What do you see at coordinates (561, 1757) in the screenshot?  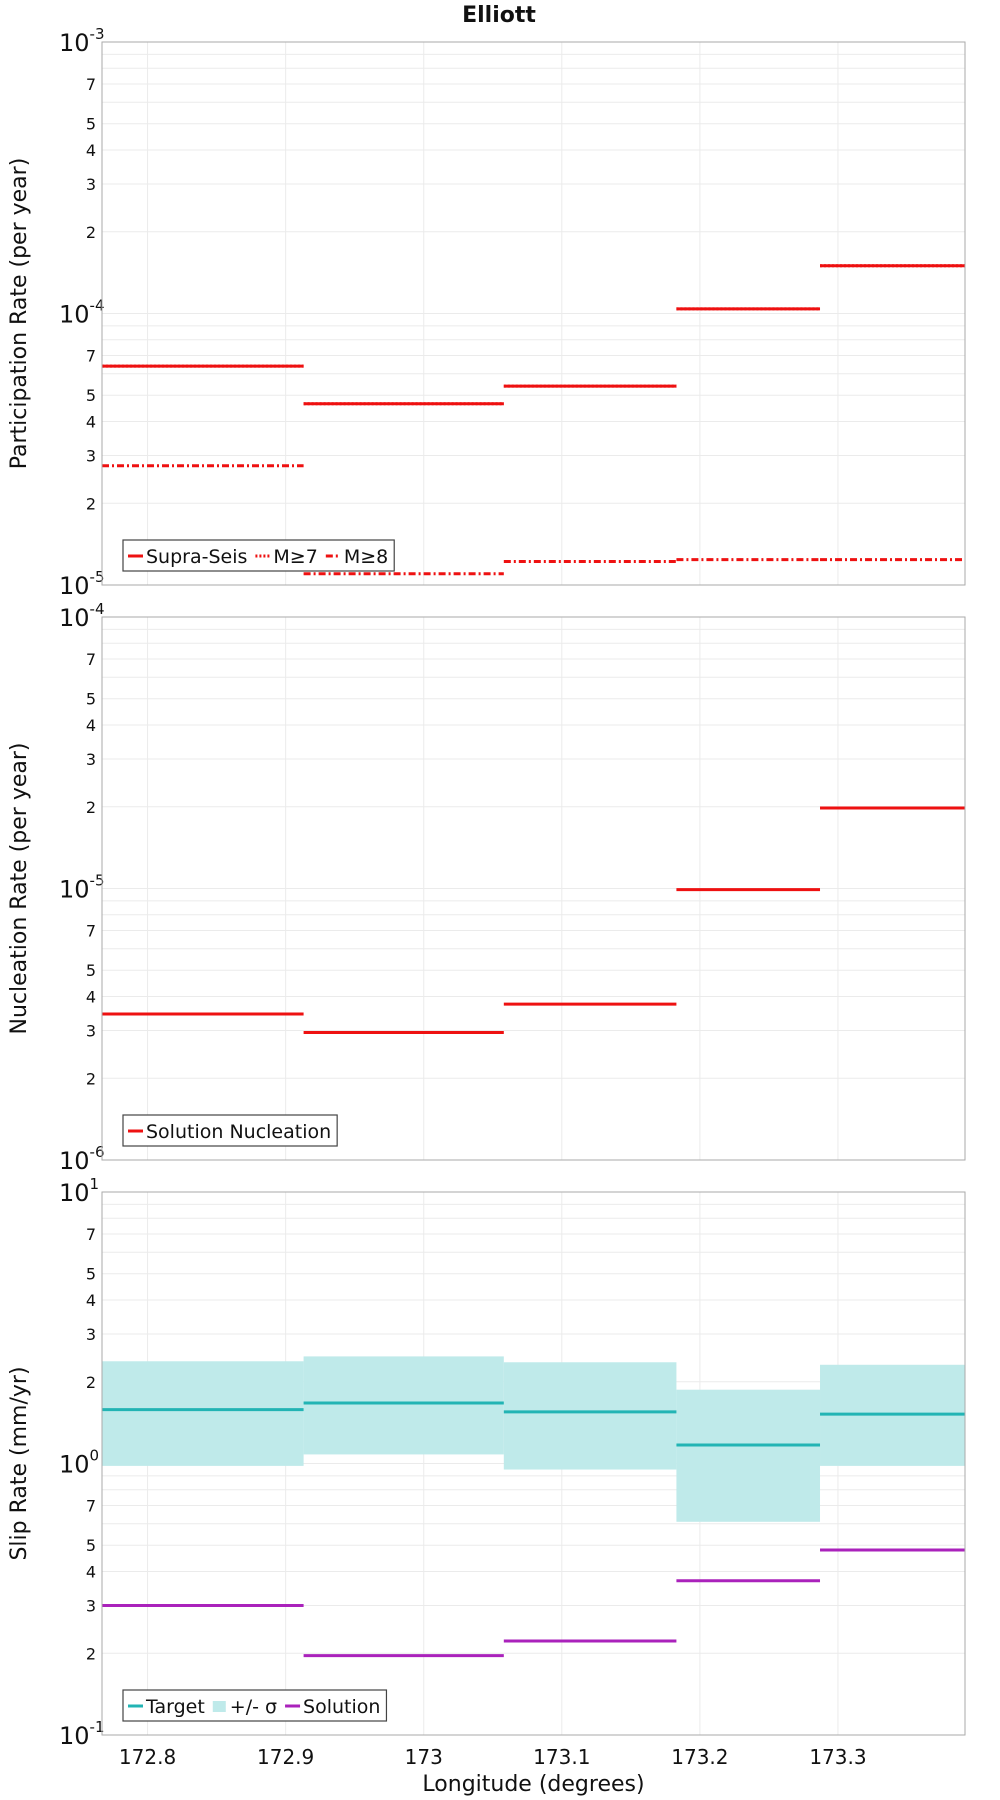 I see `x-tick-label: 173.1` at bounding box center [561, 1757].